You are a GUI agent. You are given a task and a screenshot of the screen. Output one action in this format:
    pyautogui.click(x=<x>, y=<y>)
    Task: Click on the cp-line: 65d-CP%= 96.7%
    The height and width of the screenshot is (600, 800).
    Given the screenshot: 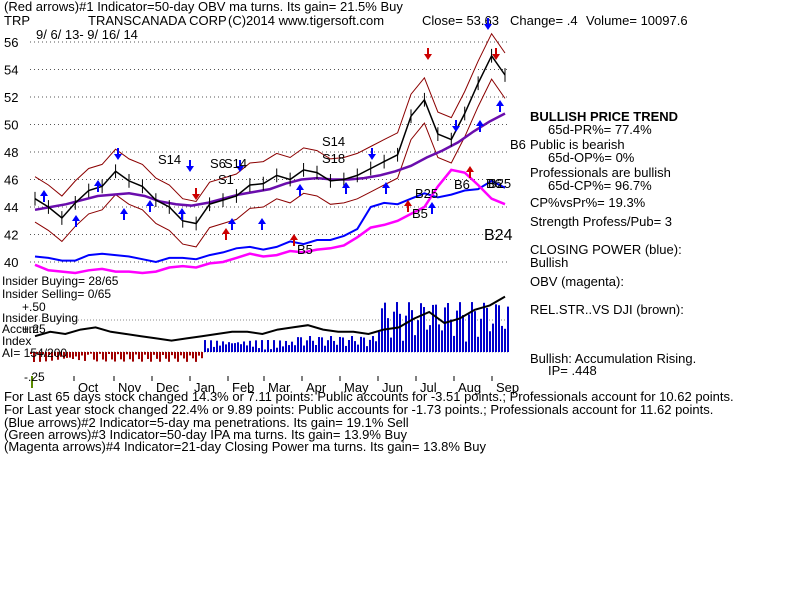 What is the action you would take?
    pyautogui.click(x=600, y=185)
    